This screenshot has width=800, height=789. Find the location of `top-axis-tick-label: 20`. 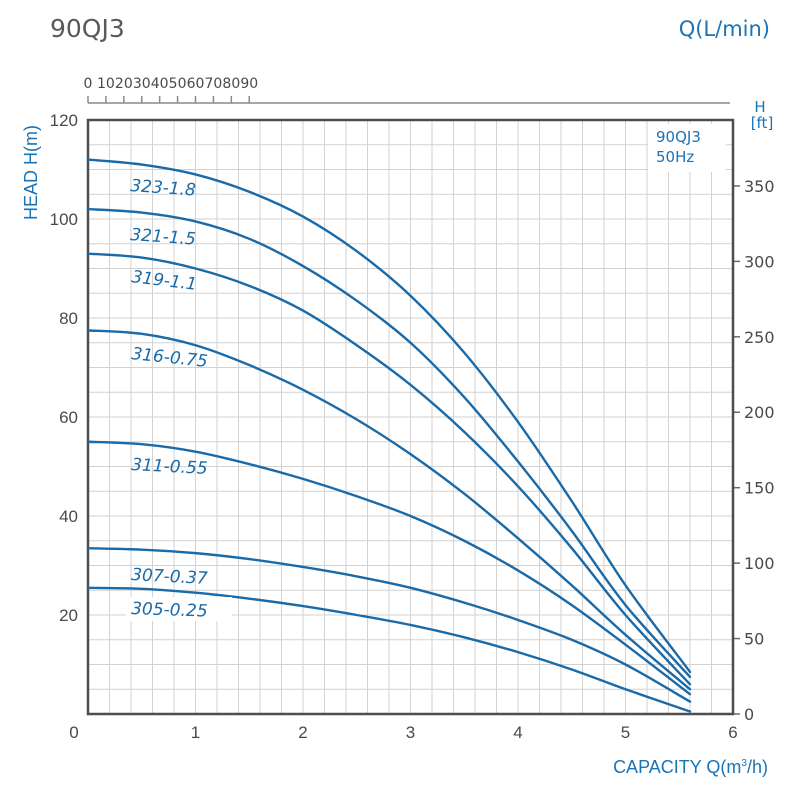

top-axis-tick-label: 20 is located at coordinates (124, 84).